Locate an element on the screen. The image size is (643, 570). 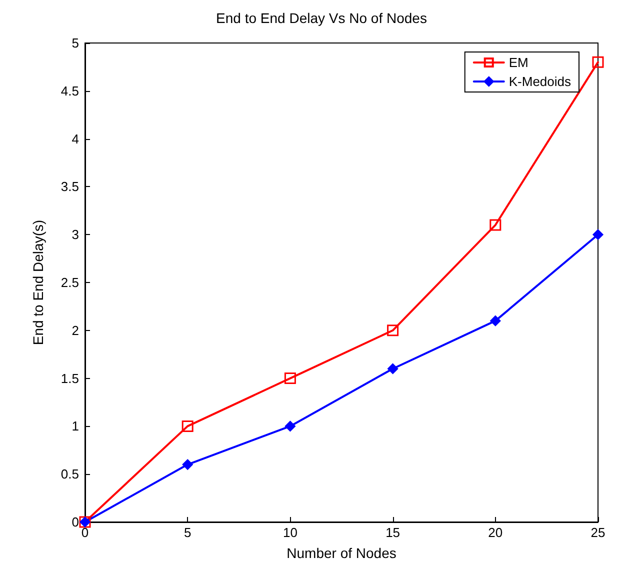
x-tick-label: 20 is located at coordinates (495, 532).